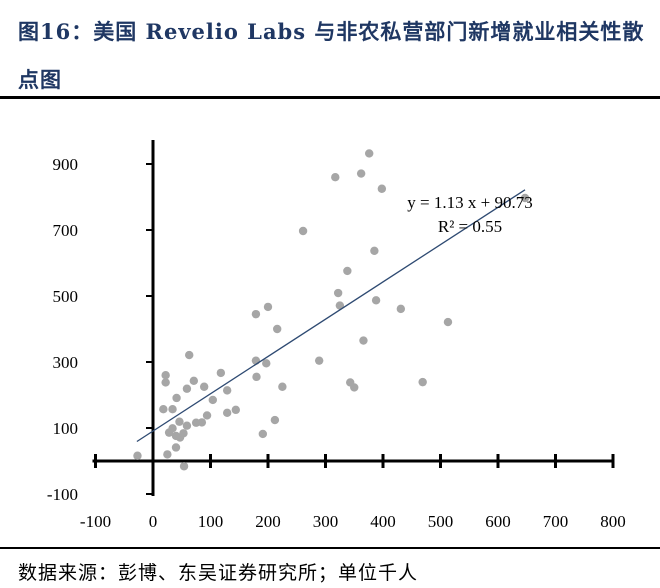 The image size is (660, 588). I want to click on y-tick-label: 700, so click(66, 230).